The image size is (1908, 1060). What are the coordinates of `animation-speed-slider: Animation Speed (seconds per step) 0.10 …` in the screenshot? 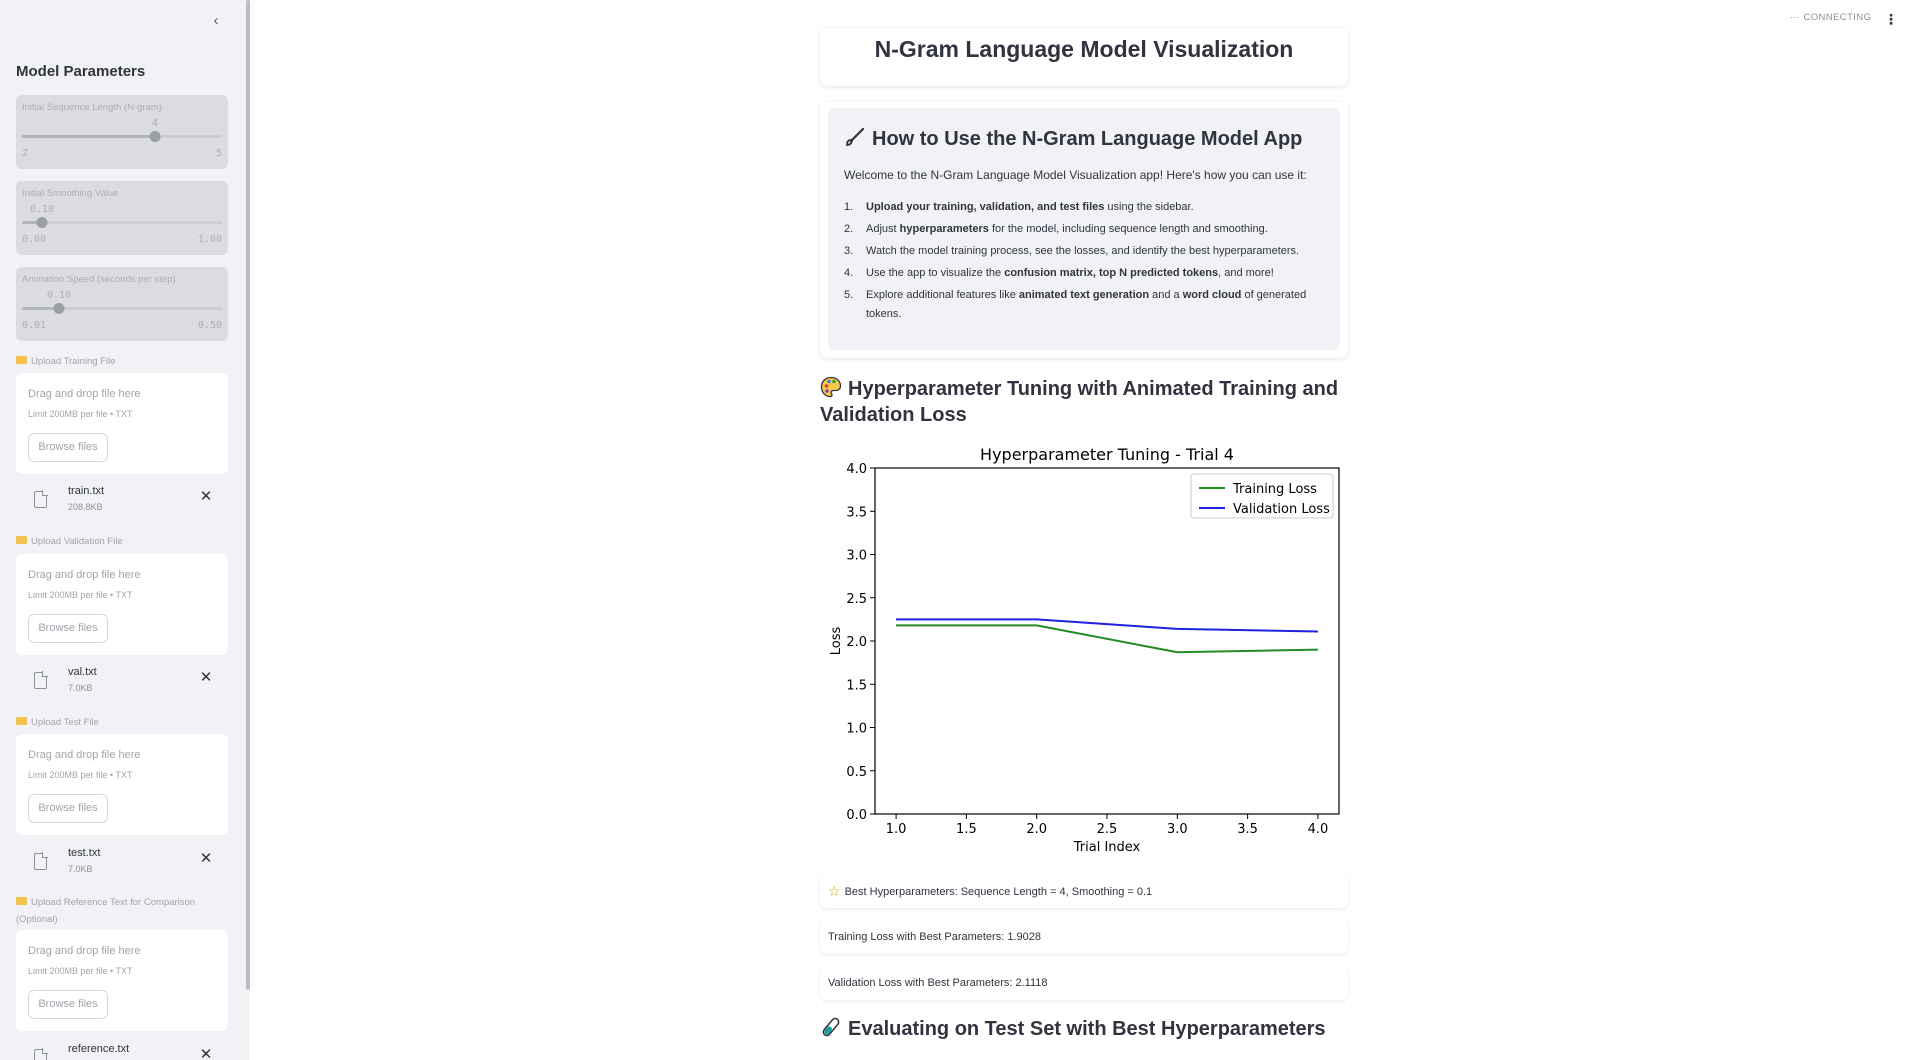 It's located at (122, 304).